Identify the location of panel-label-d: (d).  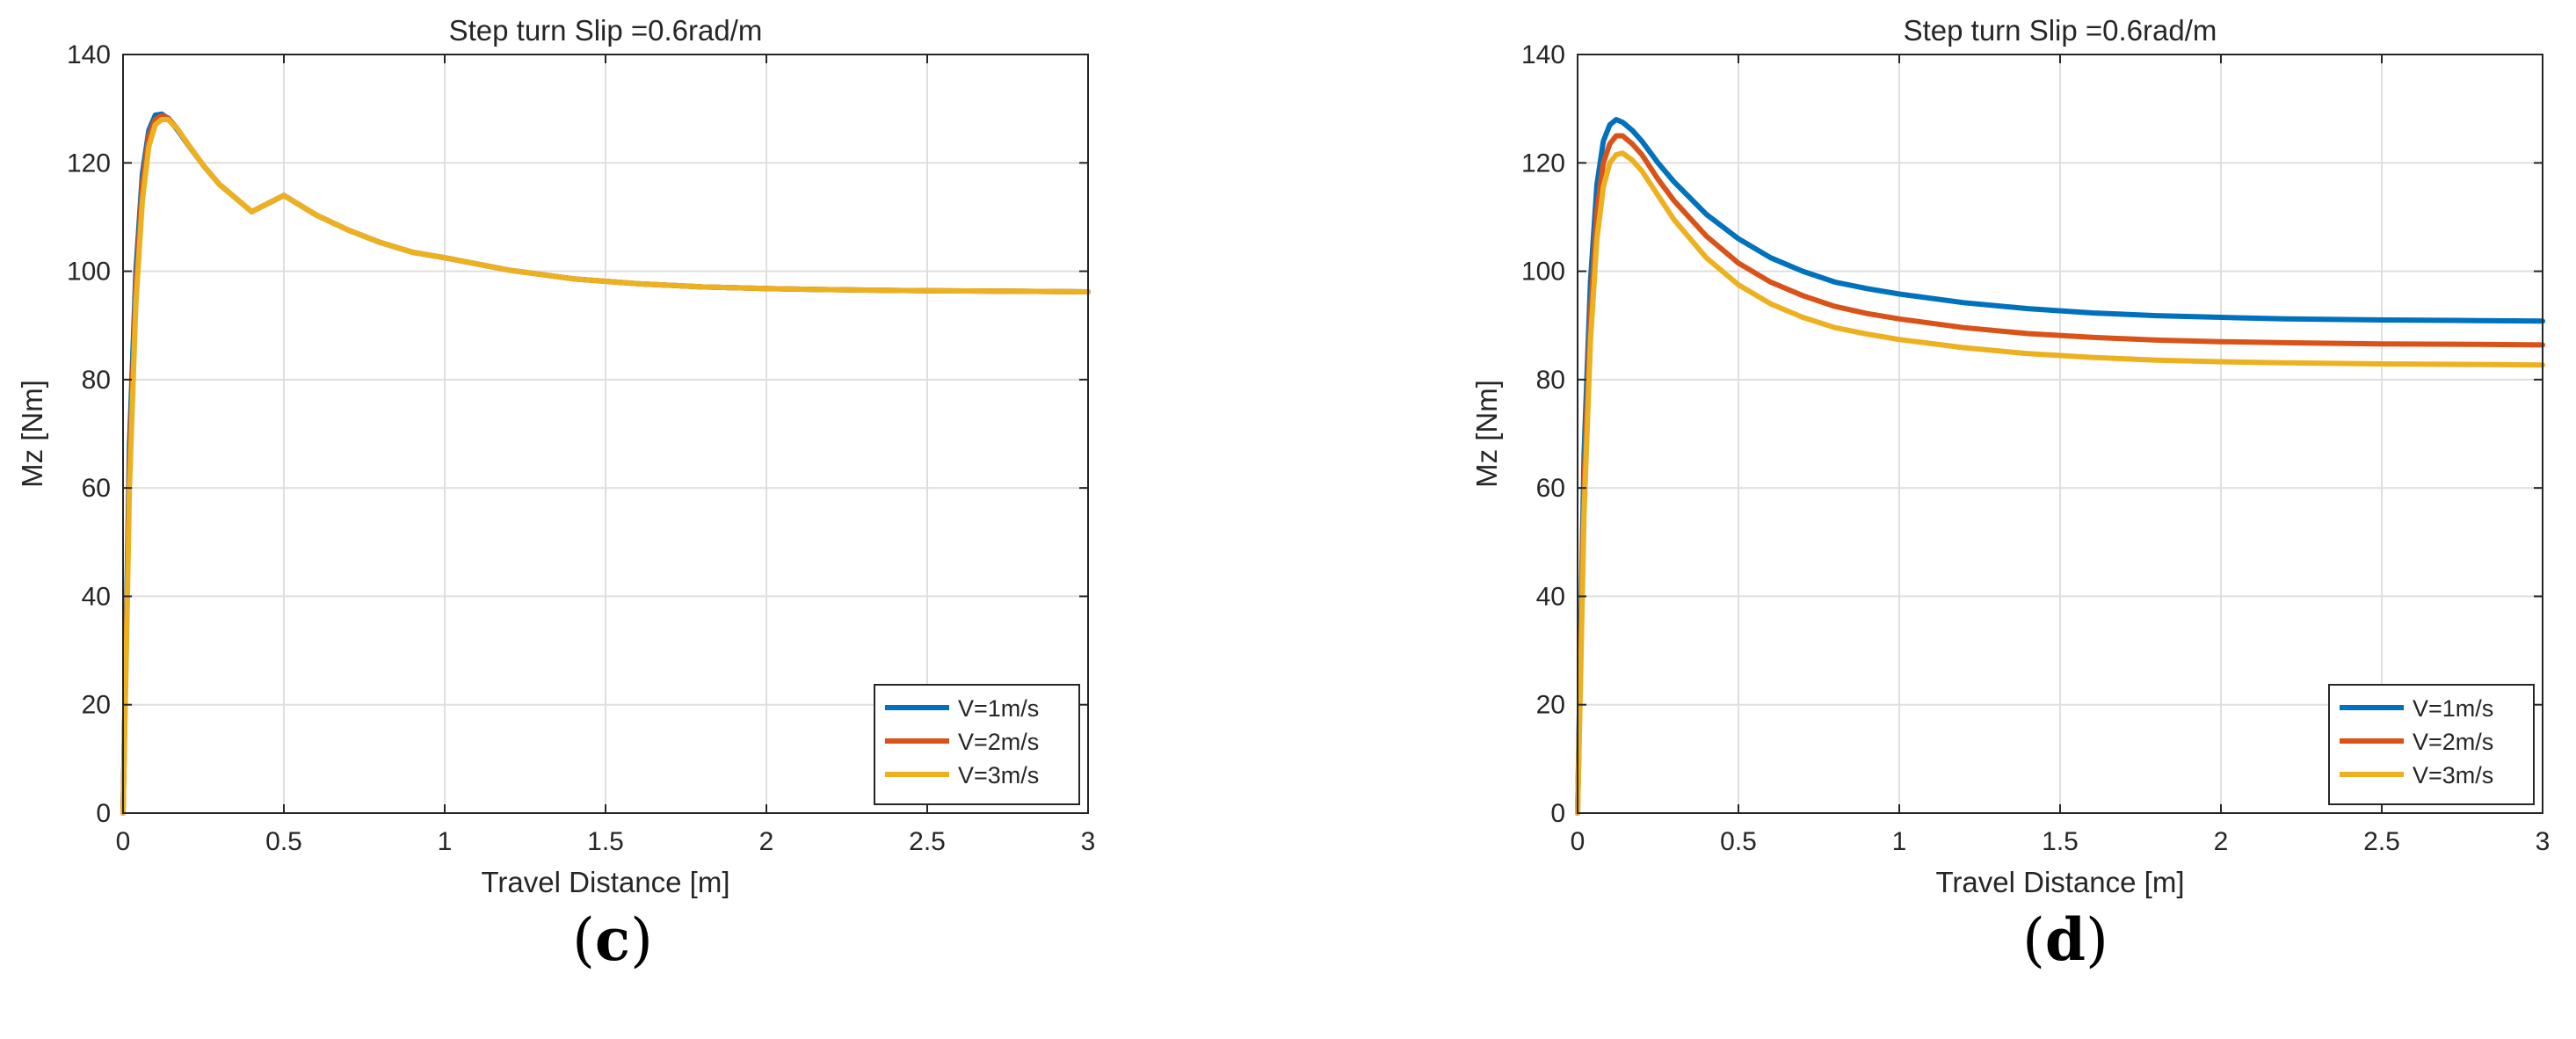
(2065, 940).